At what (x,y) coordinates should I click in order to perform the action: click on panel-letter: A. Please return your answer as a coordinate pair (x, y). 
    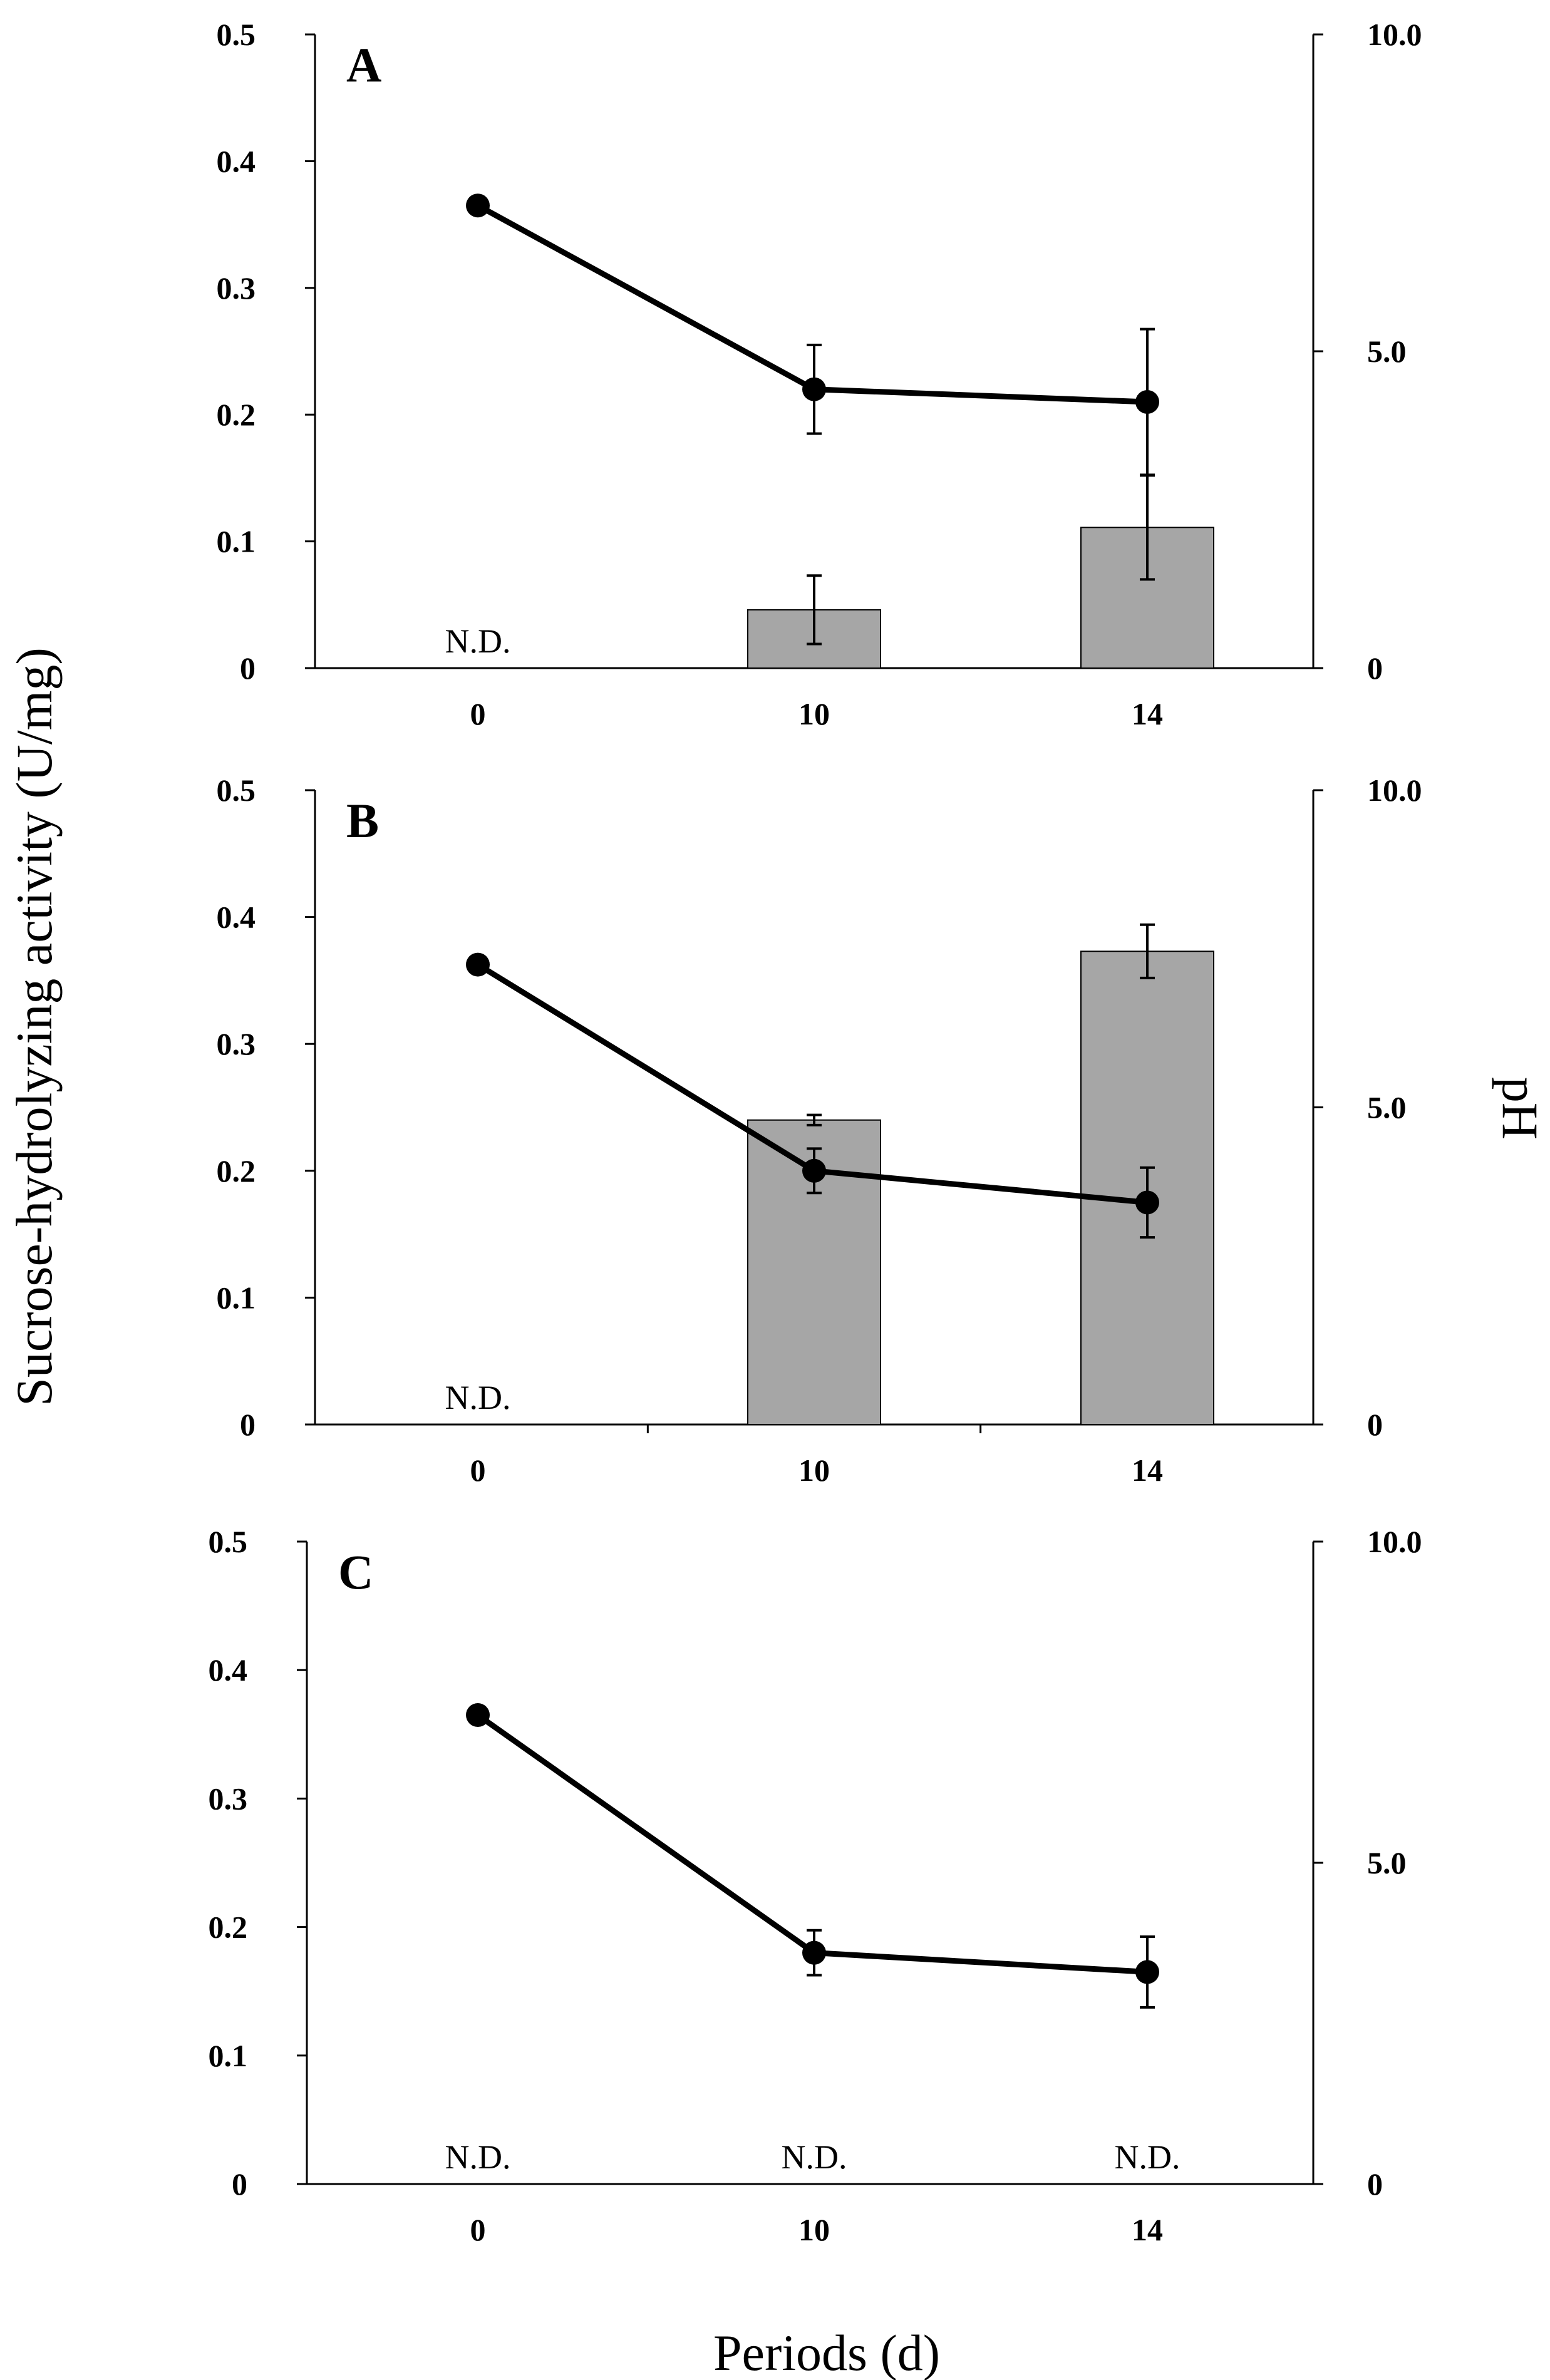
    Looking at the image, I should click on (363, 65).